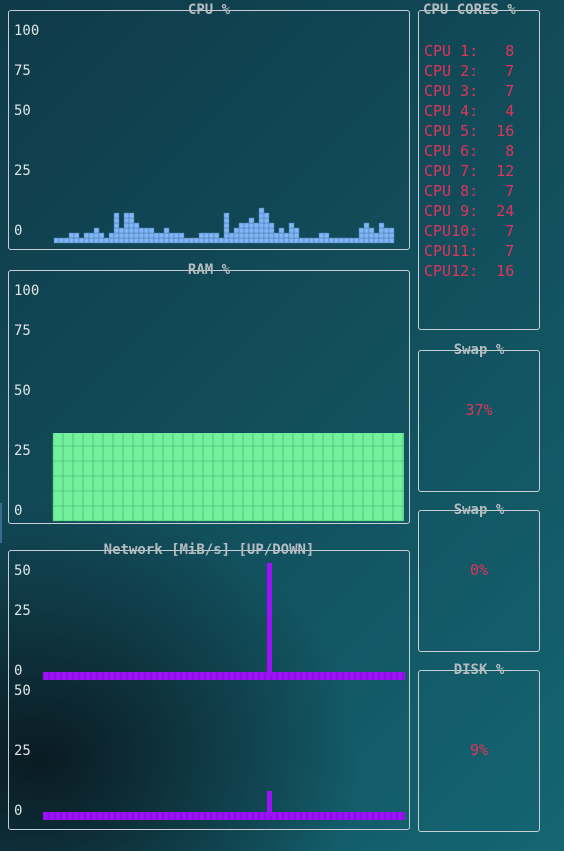 This screenshot has width=564, height=851. I want to click on network-panel-title: Network [MiB/s] [UP/DOWN], so click(209, 550).